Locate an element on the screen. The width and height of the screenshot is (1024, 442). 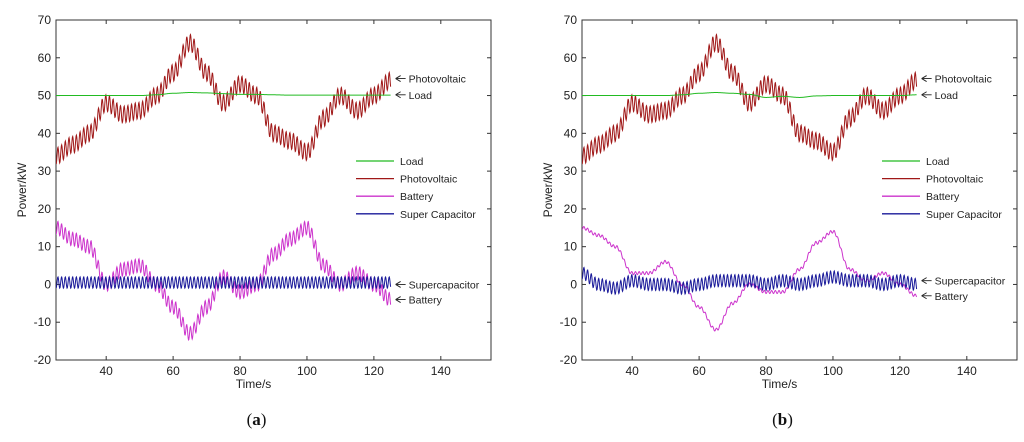
panel-label: (b) is located at coordinates (782, 419).